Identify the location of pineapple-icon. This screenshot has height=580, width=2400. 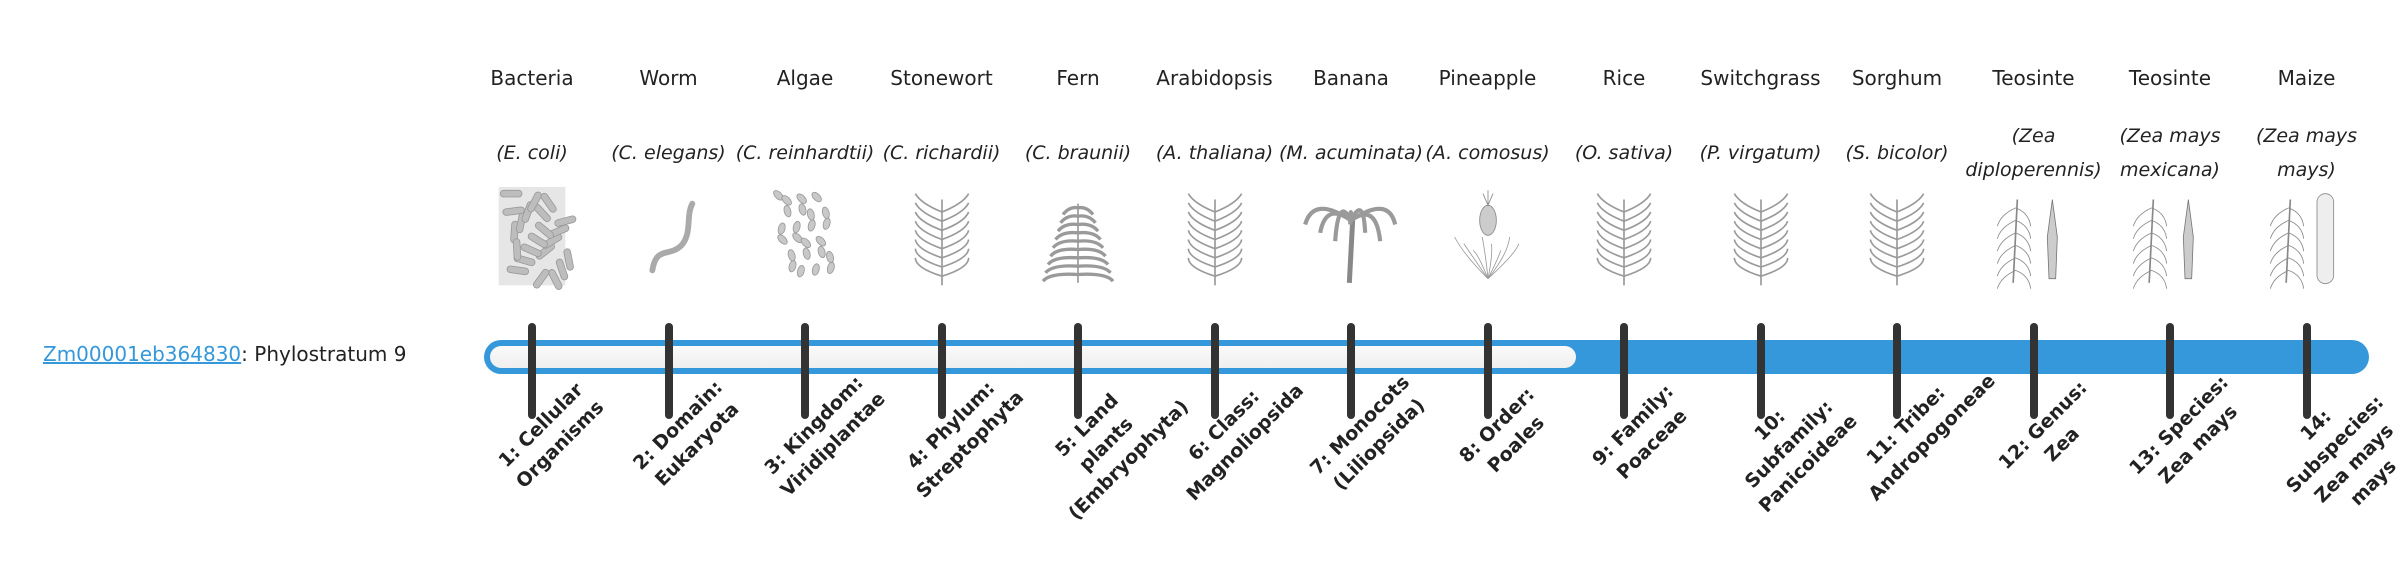
(1486, 234).